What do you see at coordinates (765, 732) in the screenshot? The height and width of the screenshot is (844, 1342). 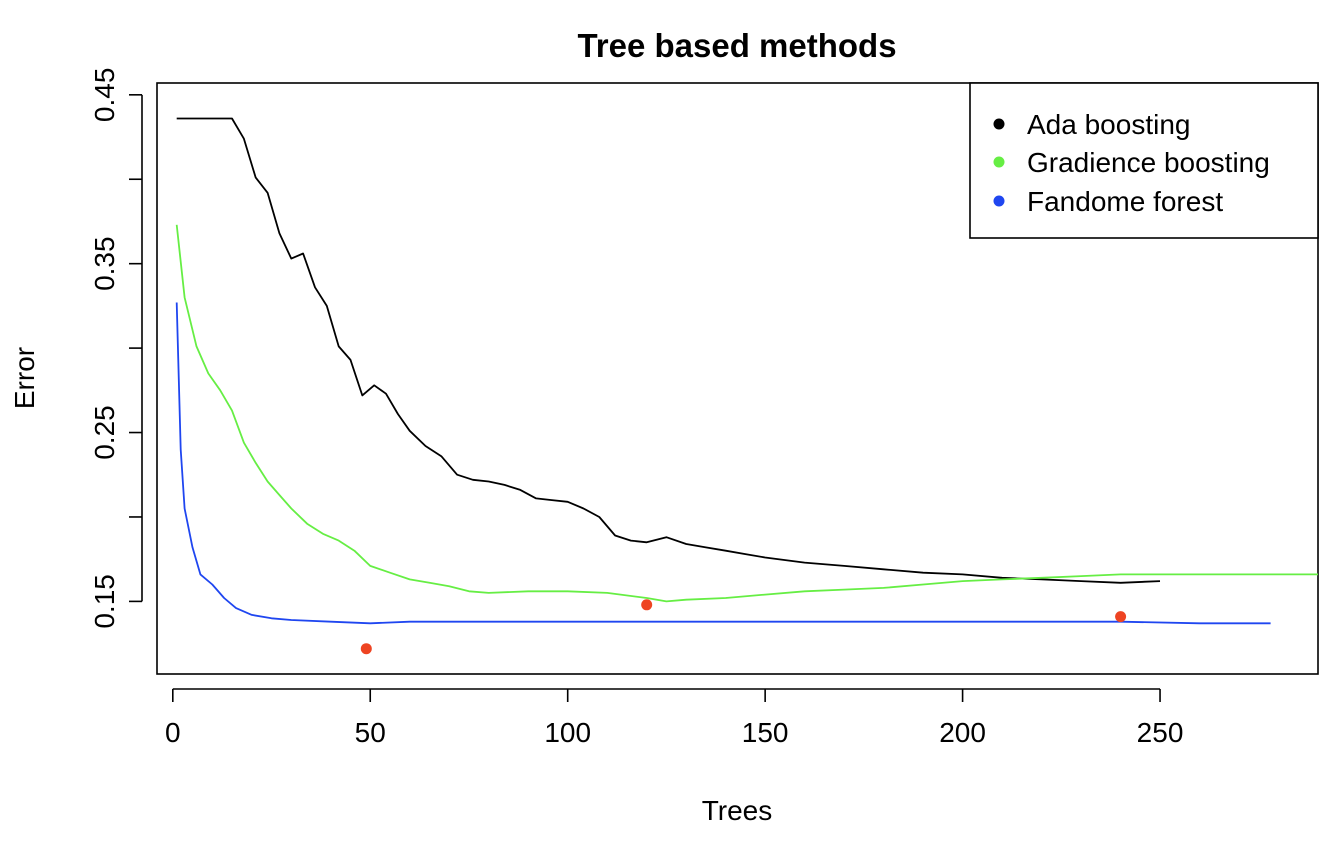 I see `x-tick-label: 150` at bounding box center [765, 732].